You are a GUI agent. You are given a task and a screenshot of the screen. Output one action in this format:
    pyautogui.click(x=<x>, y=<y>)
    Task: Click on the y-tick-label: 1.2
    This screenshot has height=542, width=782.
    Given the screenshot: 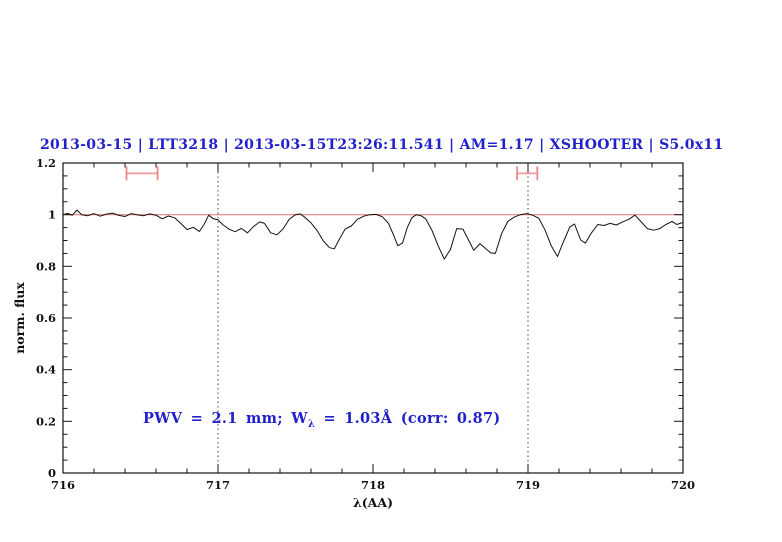 What is the action you would take?
    pyautogui.click(x=46, y=163)
    